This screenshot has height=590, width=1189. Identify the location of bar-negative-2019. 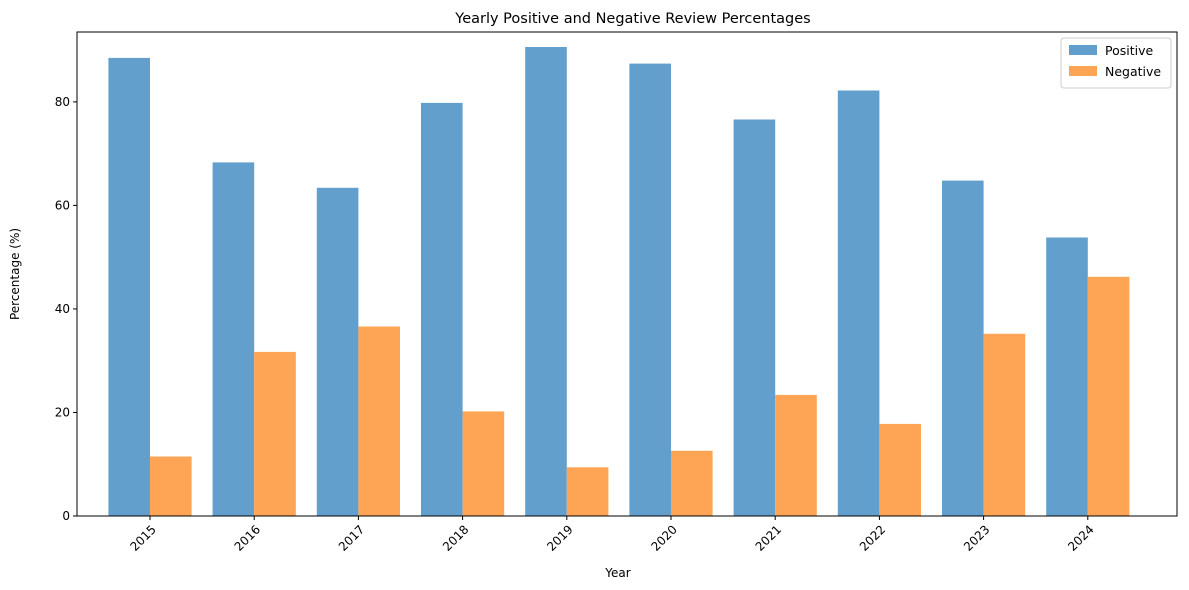
(587, 491).